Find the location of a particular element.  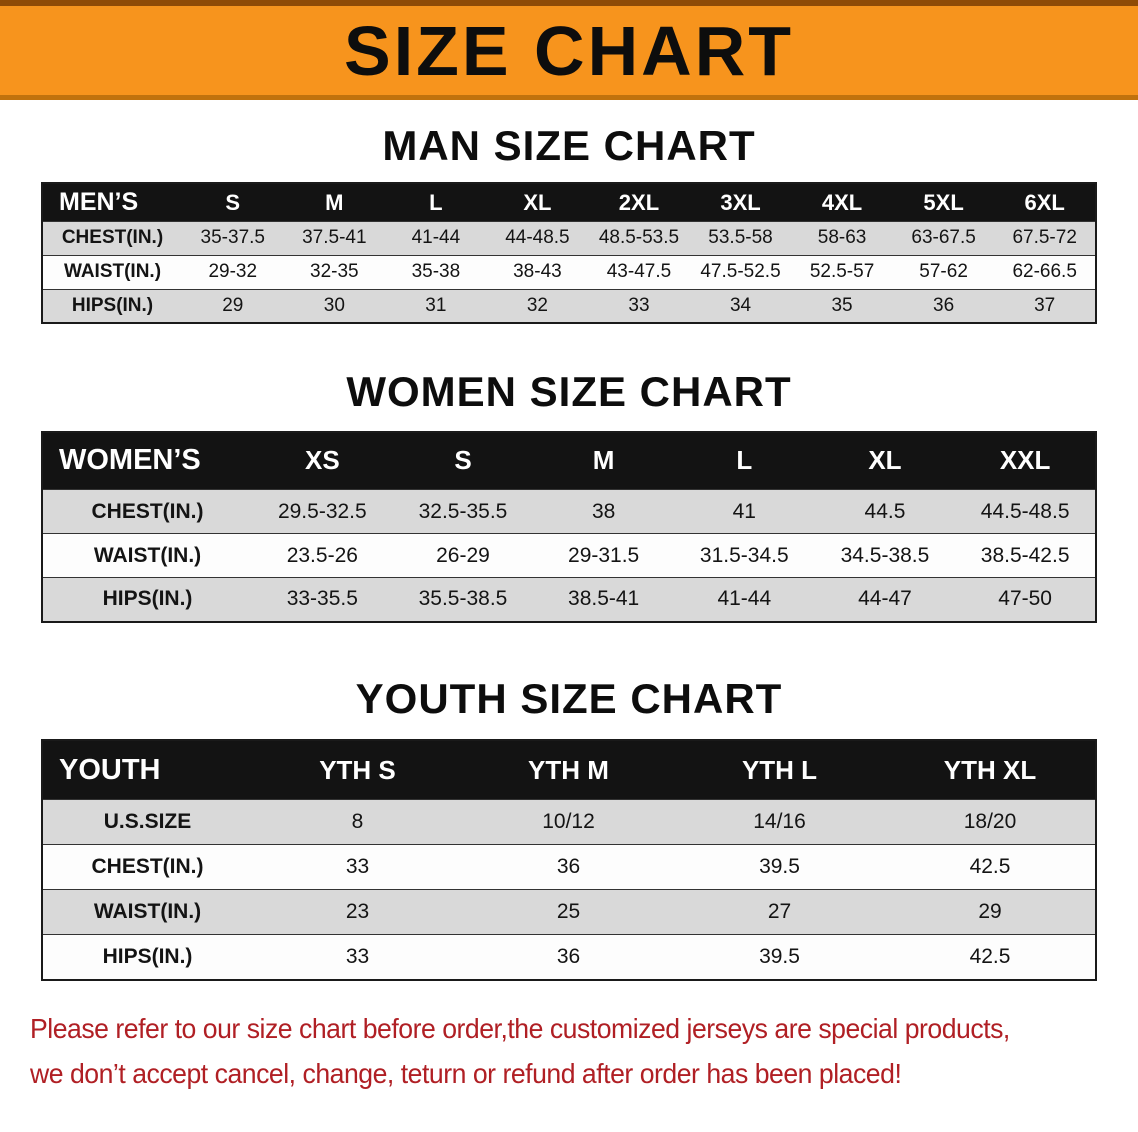

men-value-cell: 34 is located at coordinates (740, 306).